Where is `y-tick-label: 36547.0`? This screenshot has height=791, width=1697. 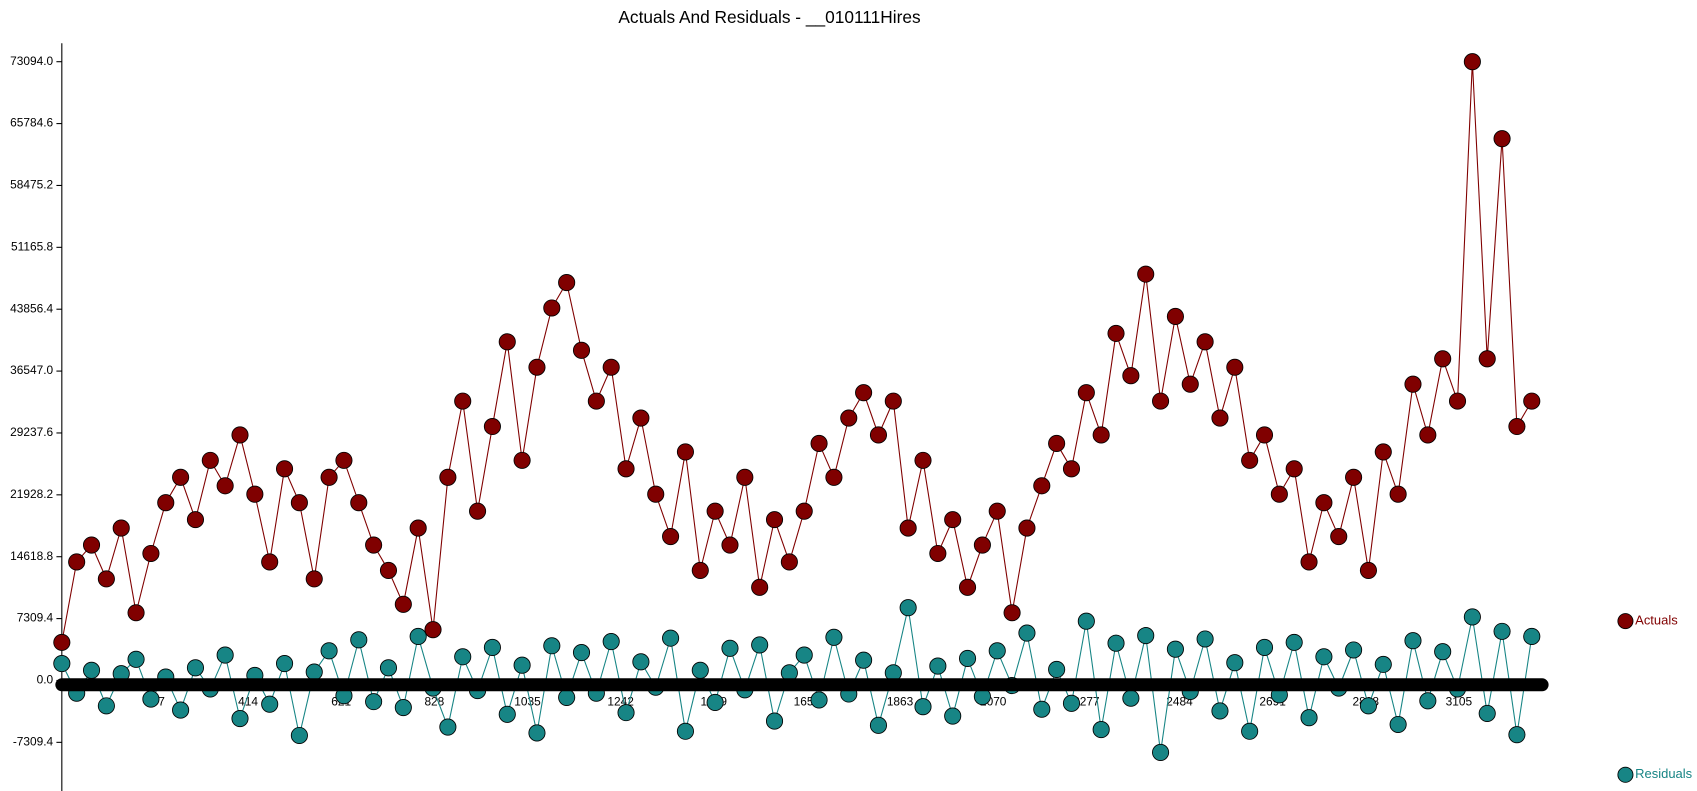 y-tick-label: 36547.0 is located at coordinates (31, 370).